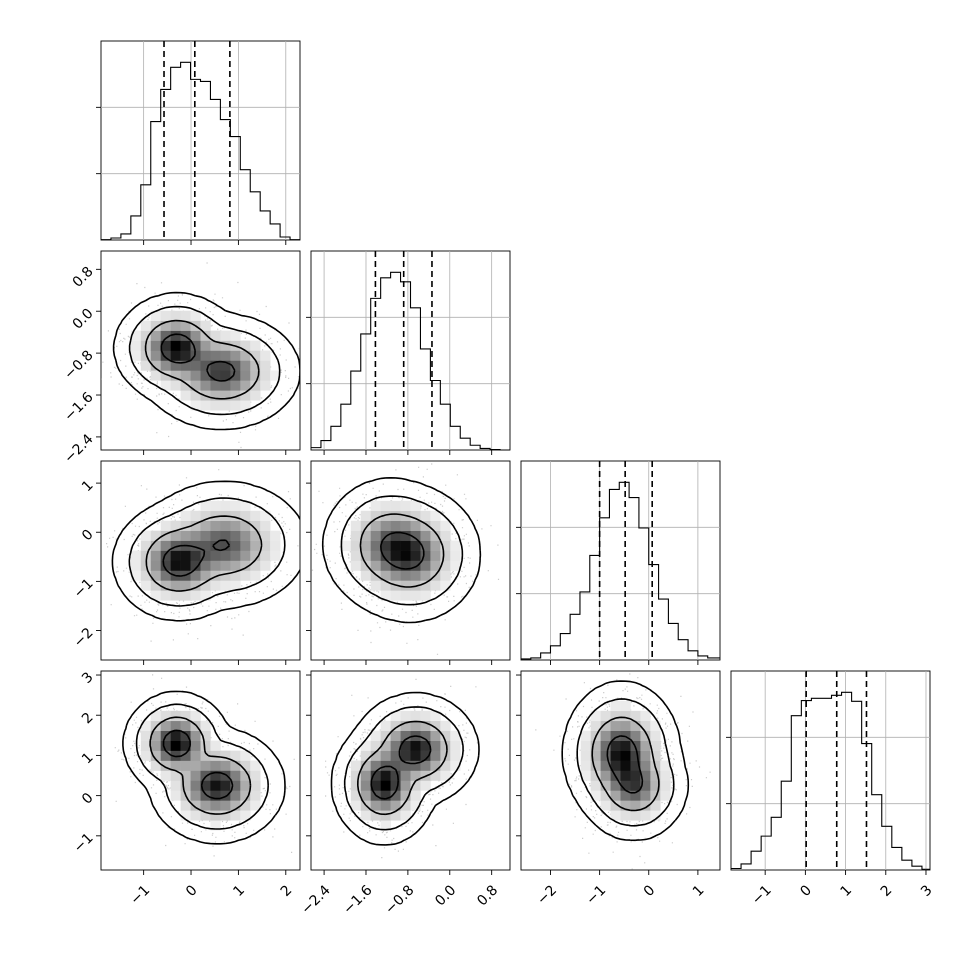  I want to click on ytick-label-1-2: −0.8, so click(78, 364).